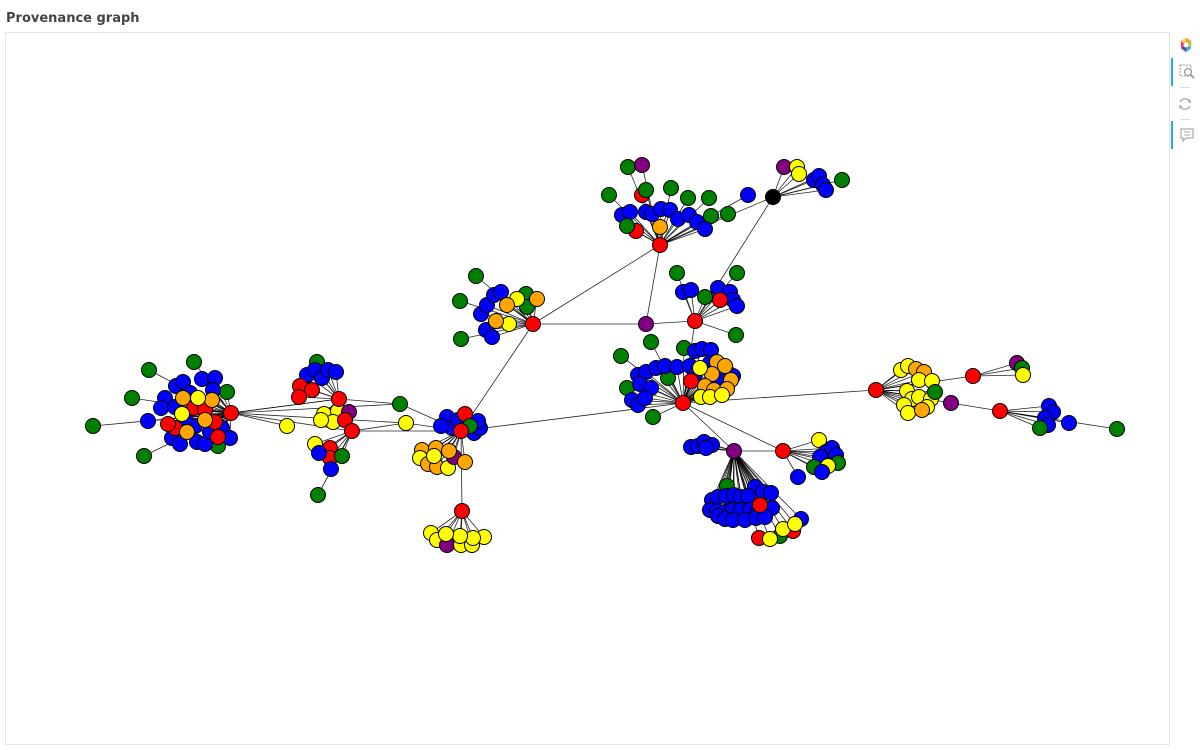  Describe the element at coordinates (1185, 135) in the screenshot. I see `hover-tool` at that location.